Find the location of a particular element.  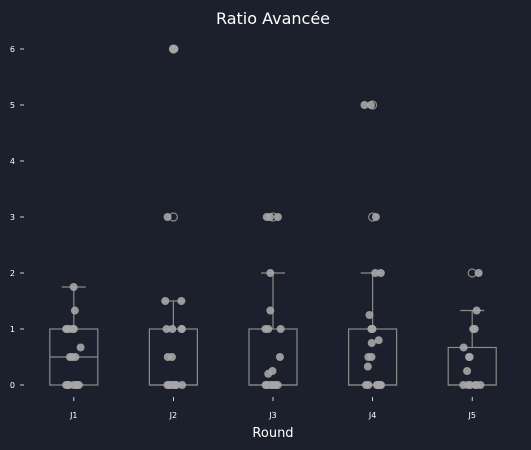

x-tick-label: J1 is located at coordinates (73, 415).